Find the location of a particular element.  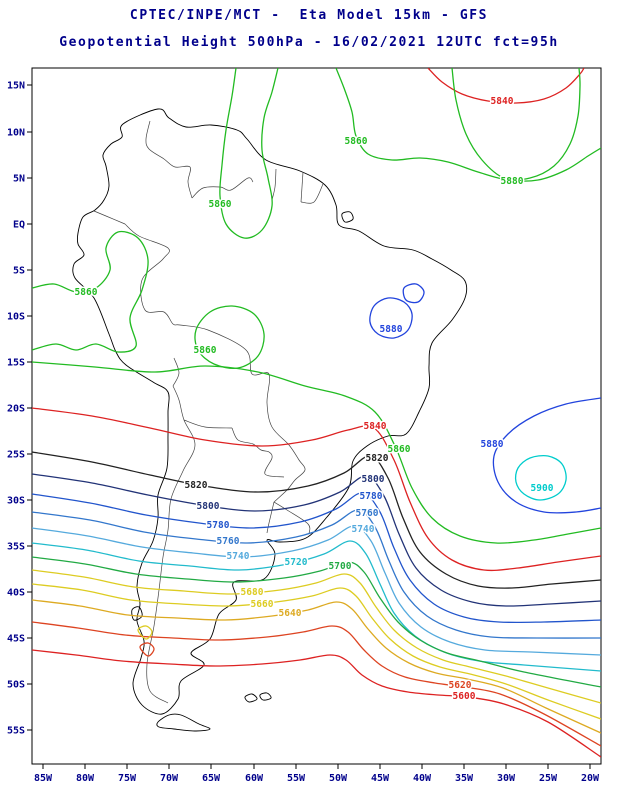

lat-tick-label: 55S is located at coordinates (16, 731).